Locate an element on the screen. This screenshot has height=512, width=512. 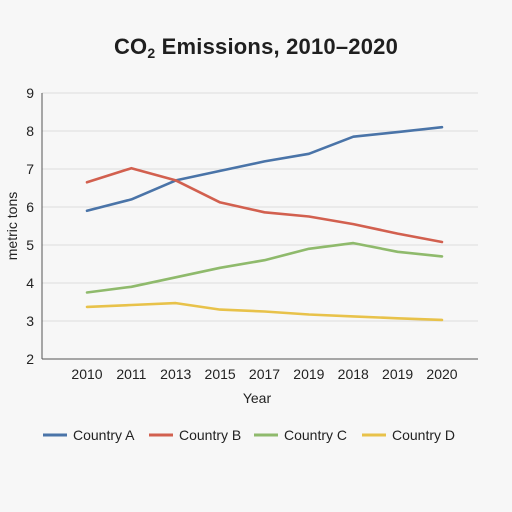
y-tick-labels: 2 3 4 5 6 7 8 9 is located at coordinates (30, 226).